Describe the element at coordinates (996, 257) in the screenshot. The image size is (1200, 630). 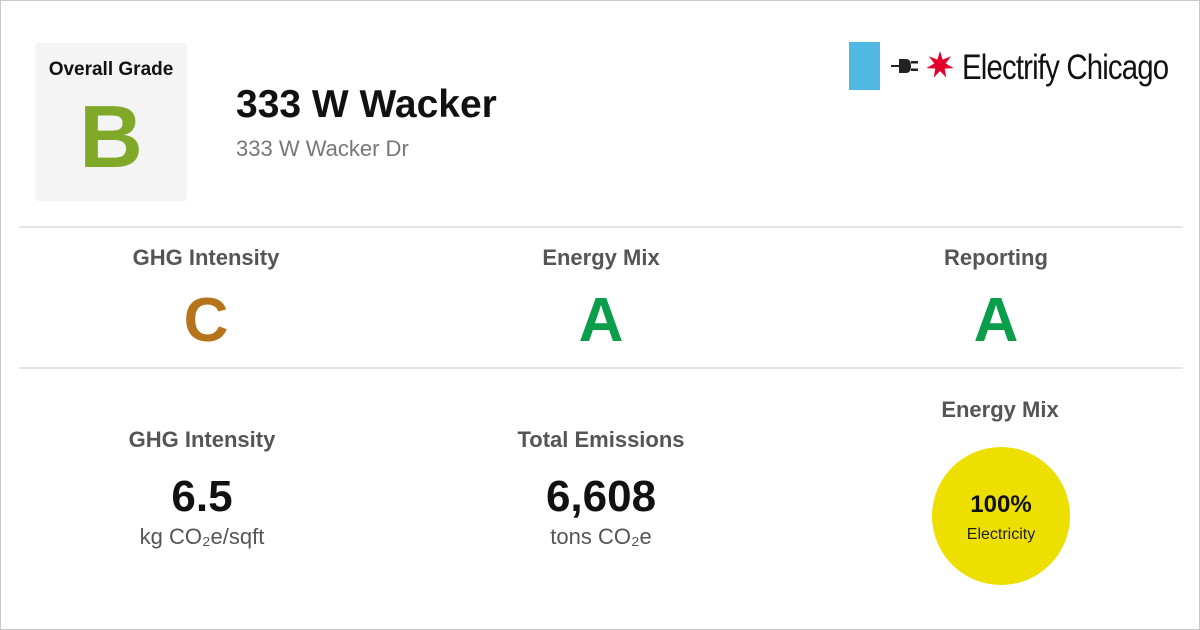
I see `grade-title: Reporting` at that location.